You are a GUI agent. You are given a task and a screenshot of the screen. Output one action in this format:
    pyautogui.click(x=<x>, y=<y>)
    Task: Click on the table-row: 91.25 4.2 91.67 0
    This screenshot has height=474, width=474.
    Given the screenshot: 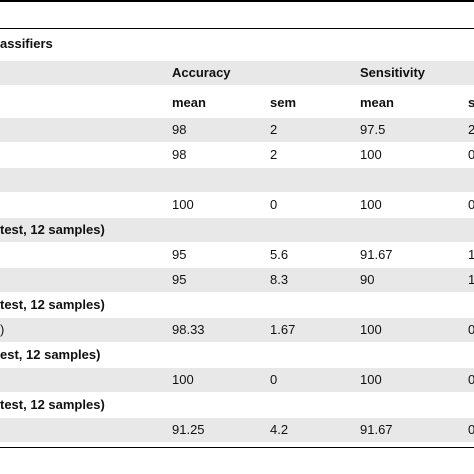 What is the action you would take?
    pyautogui.click(x=237, y=430)
    